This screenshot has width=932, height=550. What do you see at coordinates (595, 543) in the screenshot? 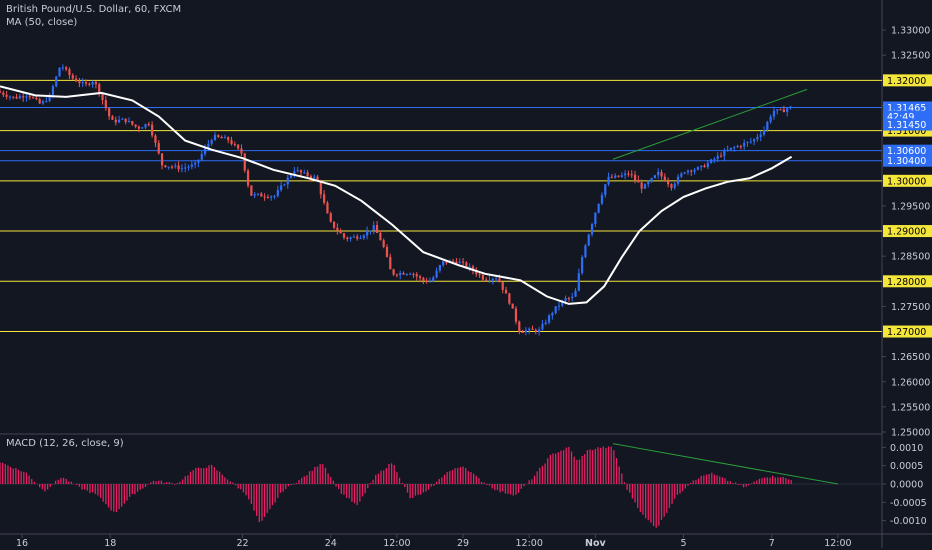
I see `time-tick-label: Nov` at bounding box center [595, 543].